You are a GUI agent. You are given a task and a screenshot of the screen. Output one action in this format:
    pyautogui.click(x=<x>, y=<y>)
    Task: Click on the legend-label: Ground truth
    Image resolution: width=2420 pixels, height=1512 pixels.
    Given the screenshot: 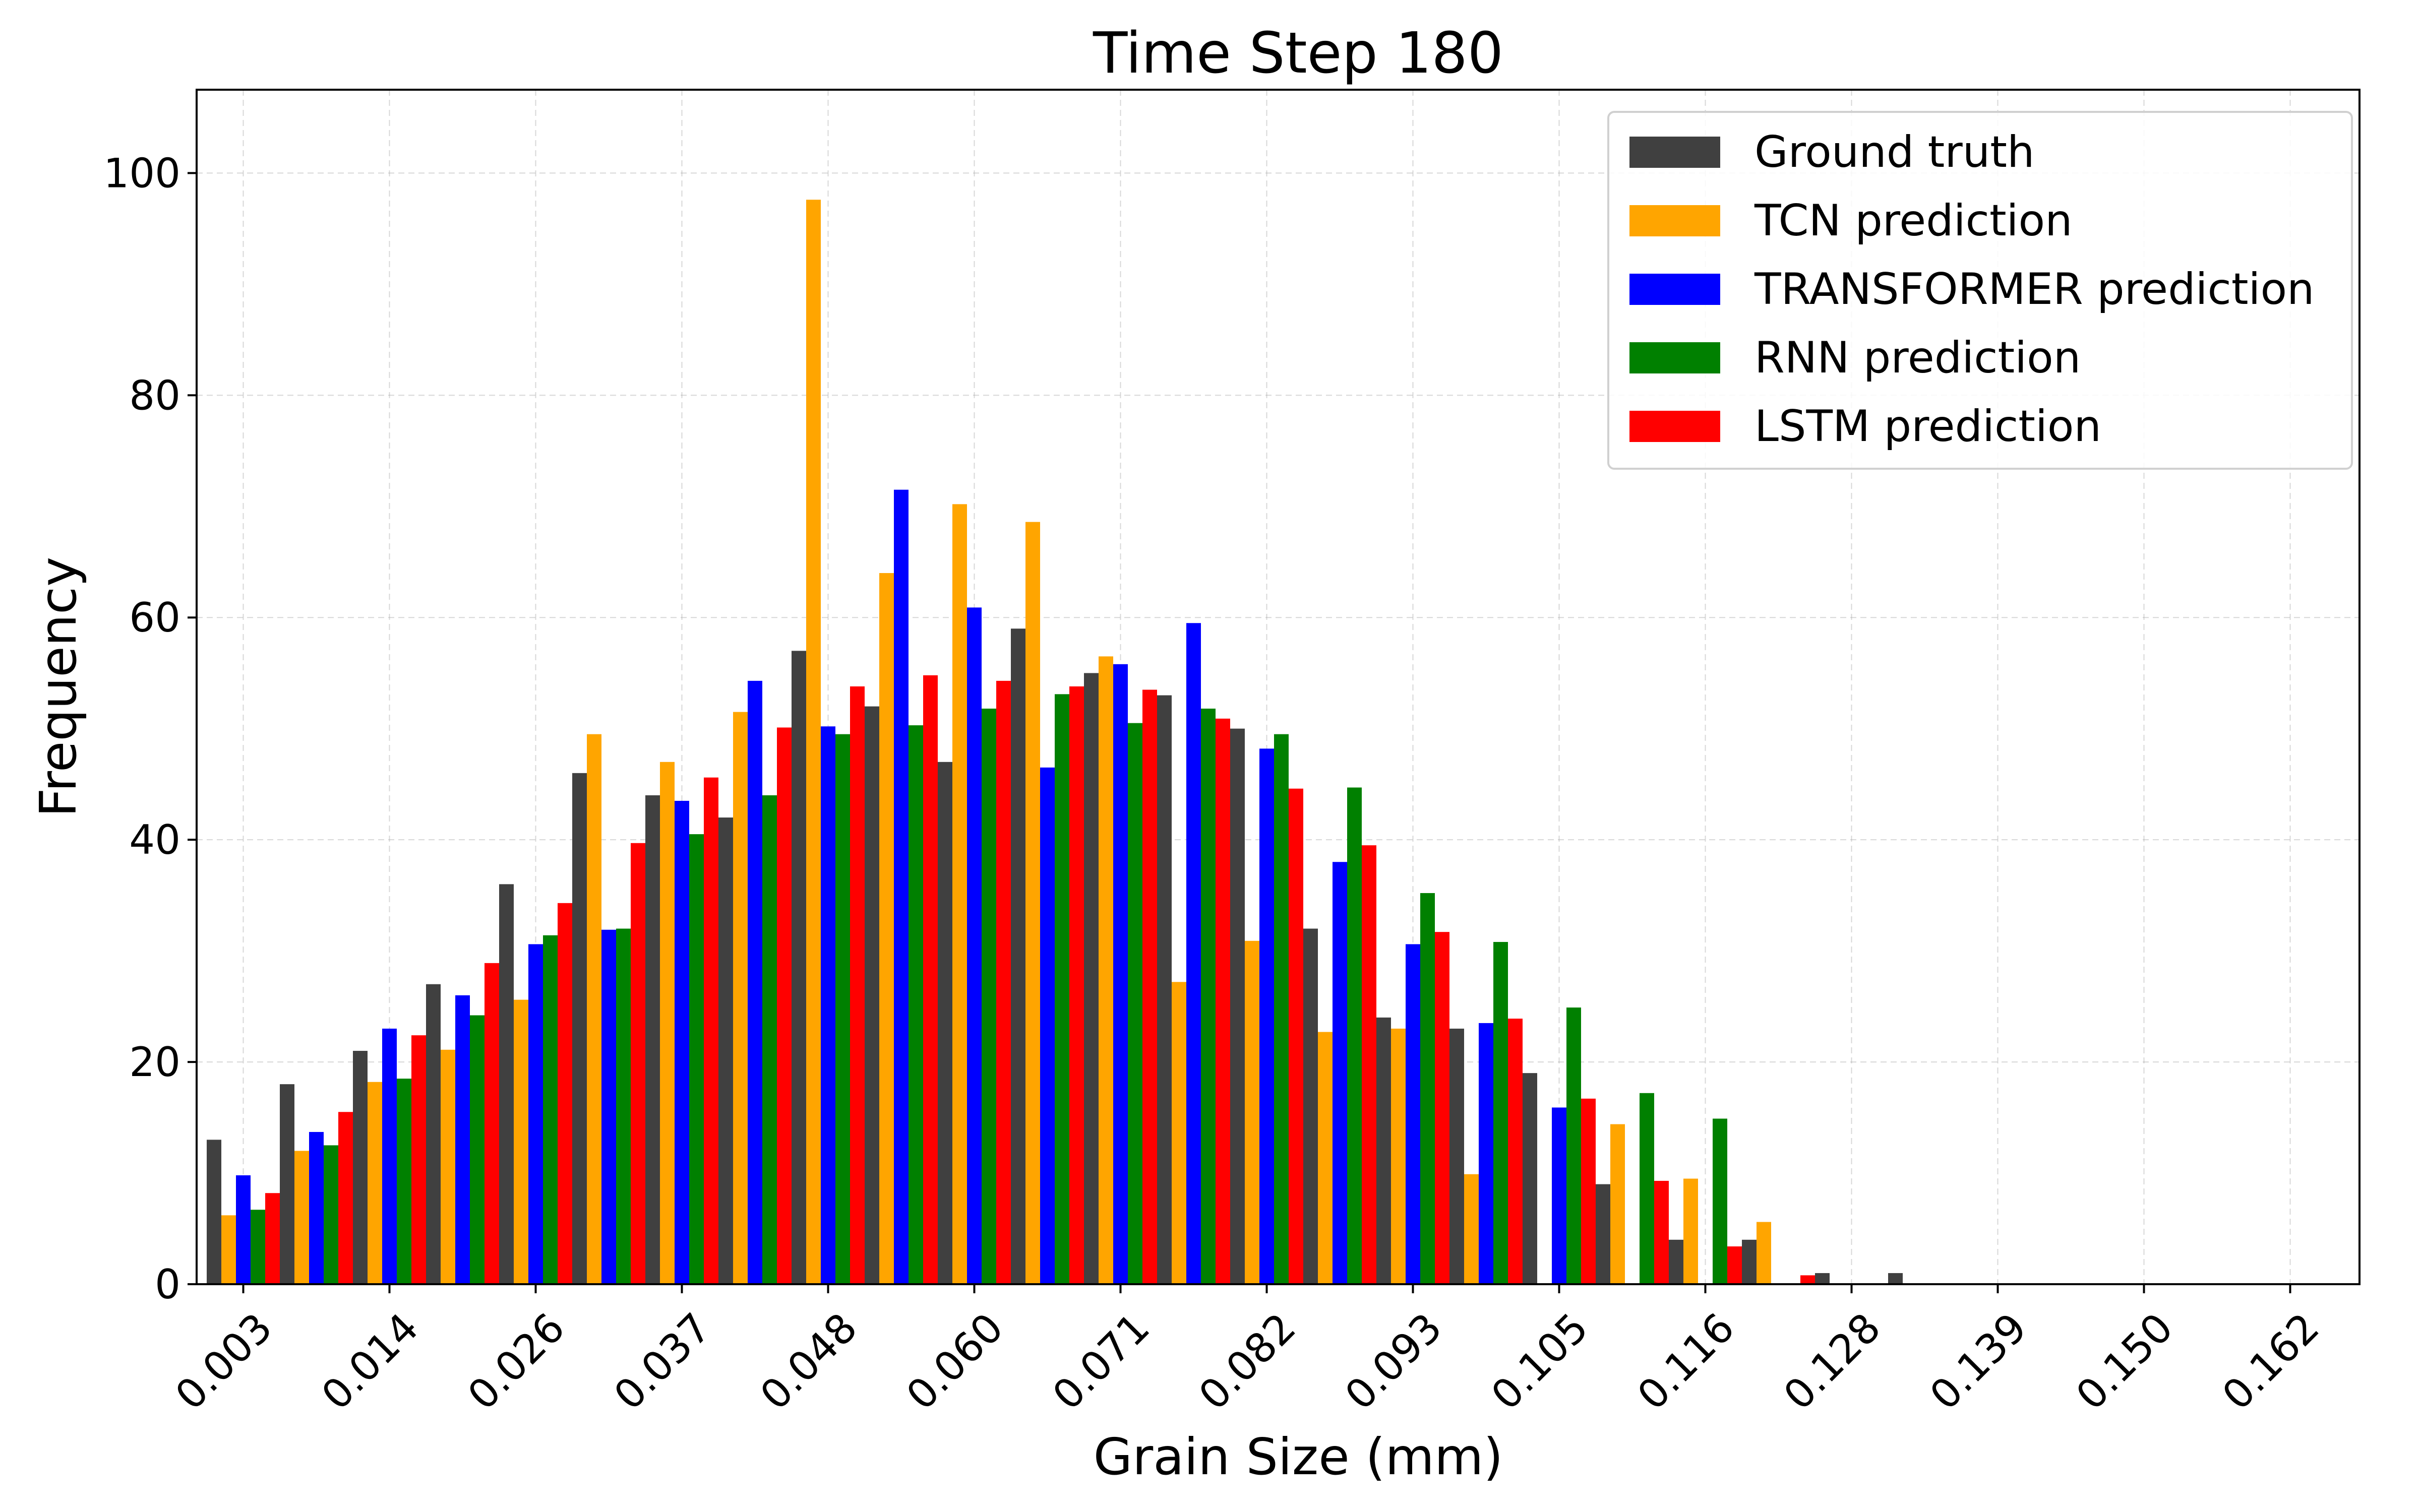 What is the action you would take?
    pyautogui.click(x=1894, y=152)
    